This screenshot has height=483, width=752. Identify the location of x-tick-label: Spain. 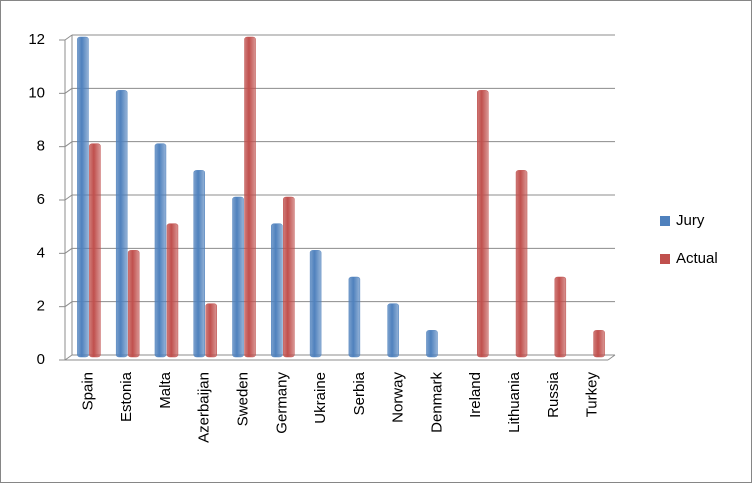
(87, 391).